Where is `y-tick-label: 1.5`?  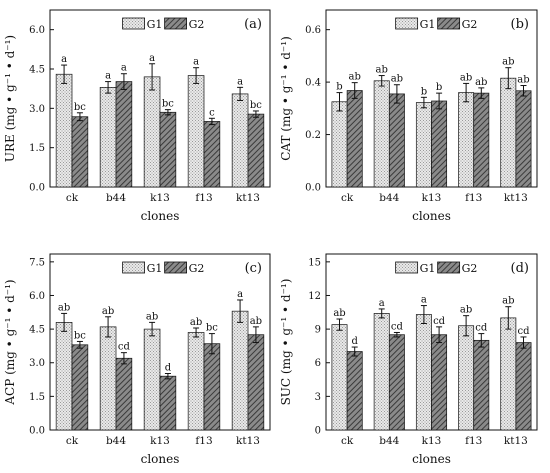
y-tick-label: 1.5 is located at coordinates (37, 148).